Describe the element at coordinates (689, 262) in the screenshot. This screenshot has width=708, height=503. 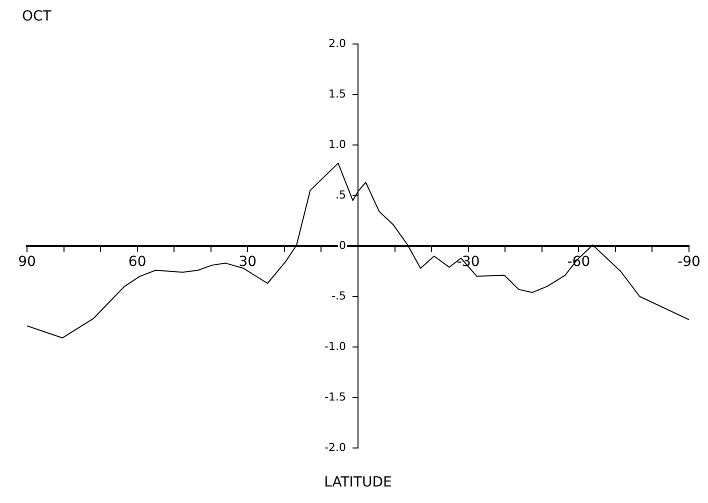
I see `x-tick-label: -90` at that location.